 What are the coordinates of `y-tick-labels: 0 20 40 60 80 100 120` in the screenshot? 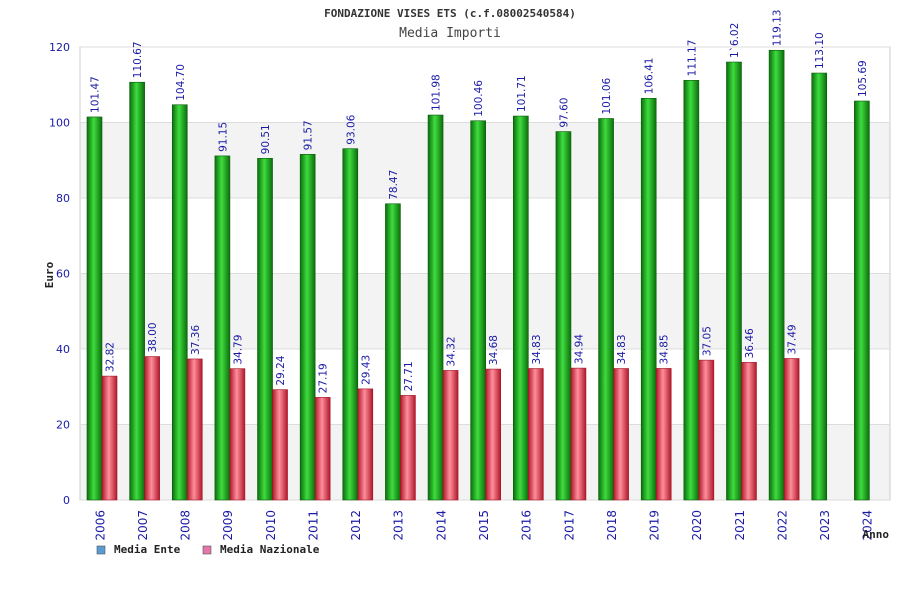 It's located at (59, 274).